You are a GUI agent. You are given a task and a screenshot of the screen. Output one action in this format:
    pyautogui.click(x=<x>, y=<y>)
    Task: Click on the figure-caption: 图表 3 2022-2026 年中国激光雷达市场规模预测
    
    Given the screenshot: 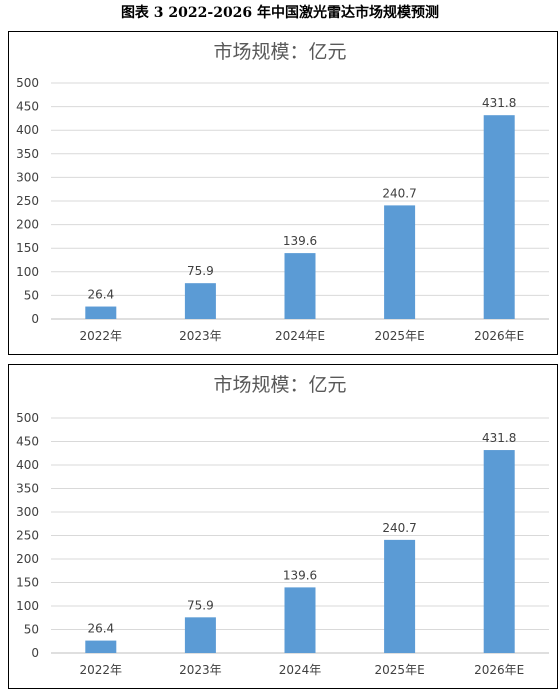 What is the action you would take?
    pyautogui.click(x=280, y=13)
    